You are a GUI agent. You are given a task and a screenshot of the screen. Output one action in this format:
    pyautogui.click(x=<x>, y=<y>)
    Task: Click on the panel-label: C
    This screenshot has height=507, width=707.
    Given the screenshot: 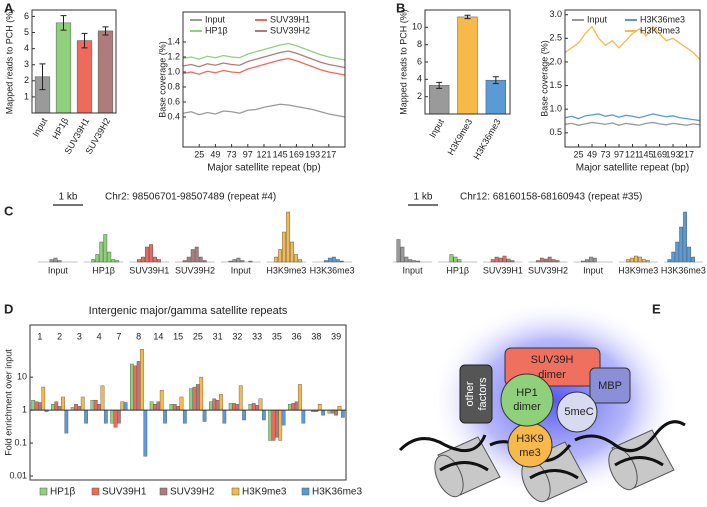 What is the action you would take?
    pyautogui.click(x=9, y=210)
    